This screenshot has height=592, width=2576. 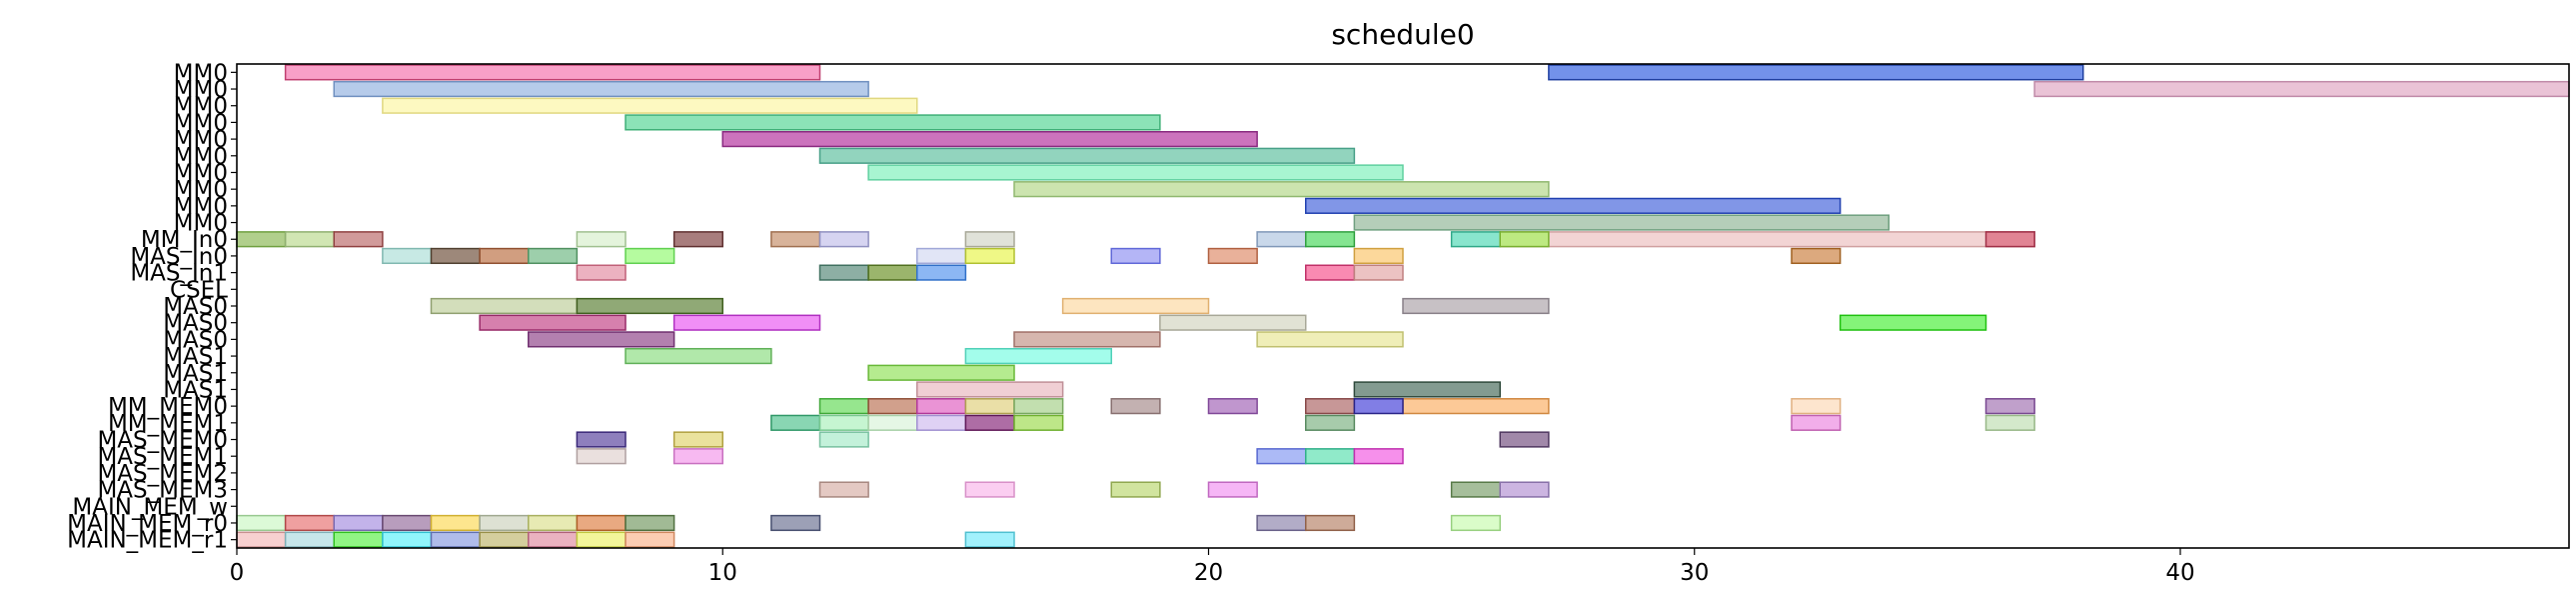 What do you see at coordinates (1402, 34) in the screenshot?
I see `chart-title: schedule0` at bounding box center [1402, 34].